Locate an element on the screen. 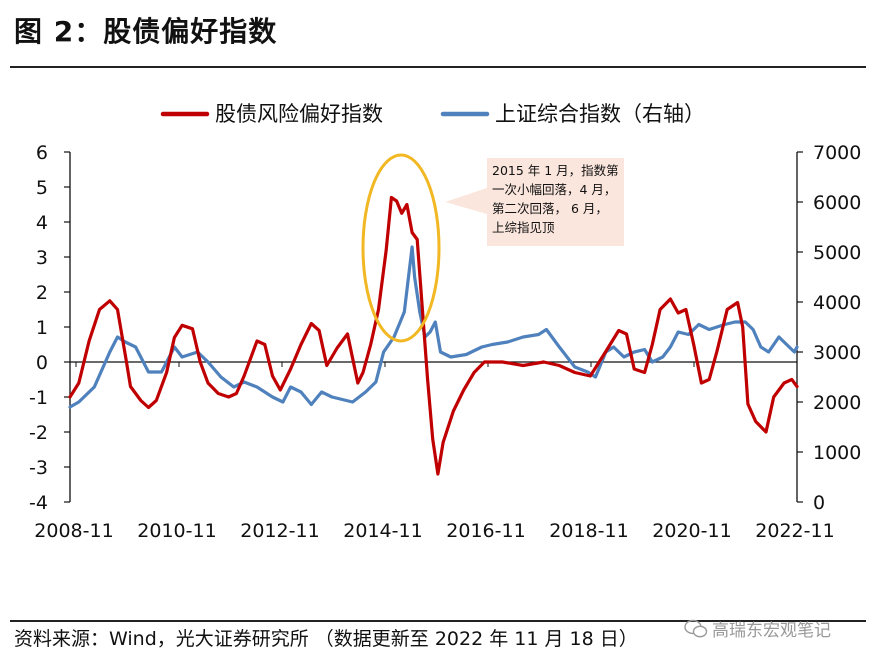 Image resolution: width=896 pixels, height=664 pixels. figure-title: 图 2：股债偏好指数 is located at coordinates (146, 31).